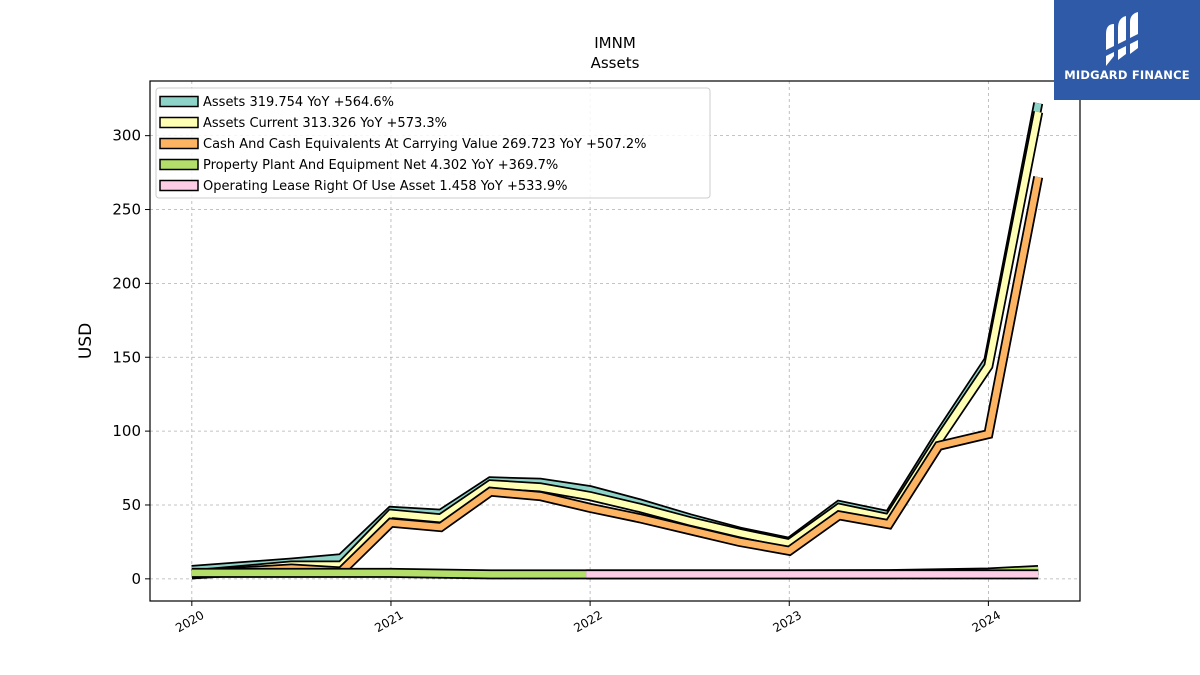 This screenshot has width=1200, height=675. What do you see at coordinates (126, 357) in the screenshot?
I see `y-tick-label-3: 150` at bounding box center [126, 357].